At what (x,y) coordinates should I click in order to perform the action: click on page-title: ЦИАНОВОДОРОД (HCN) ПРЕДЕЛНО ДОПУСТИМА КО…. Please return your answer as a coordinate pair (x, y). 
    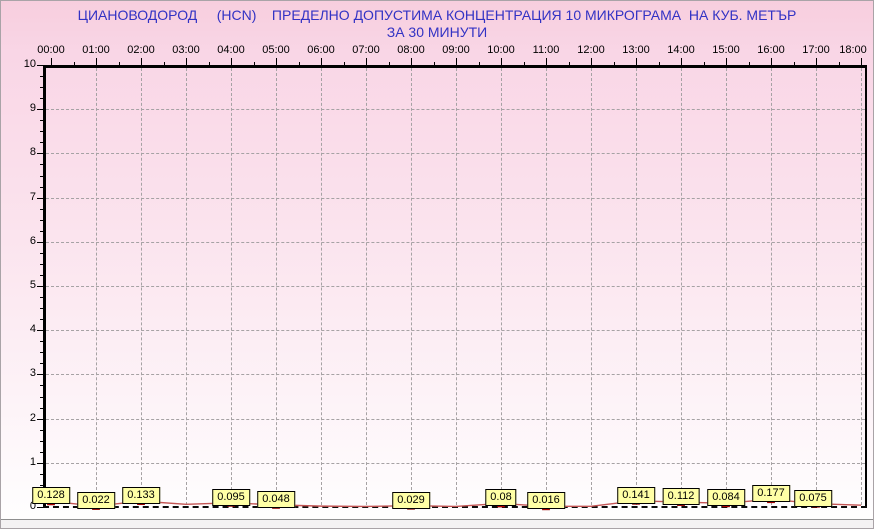
    Looking at the image, I should click on (437, 15).